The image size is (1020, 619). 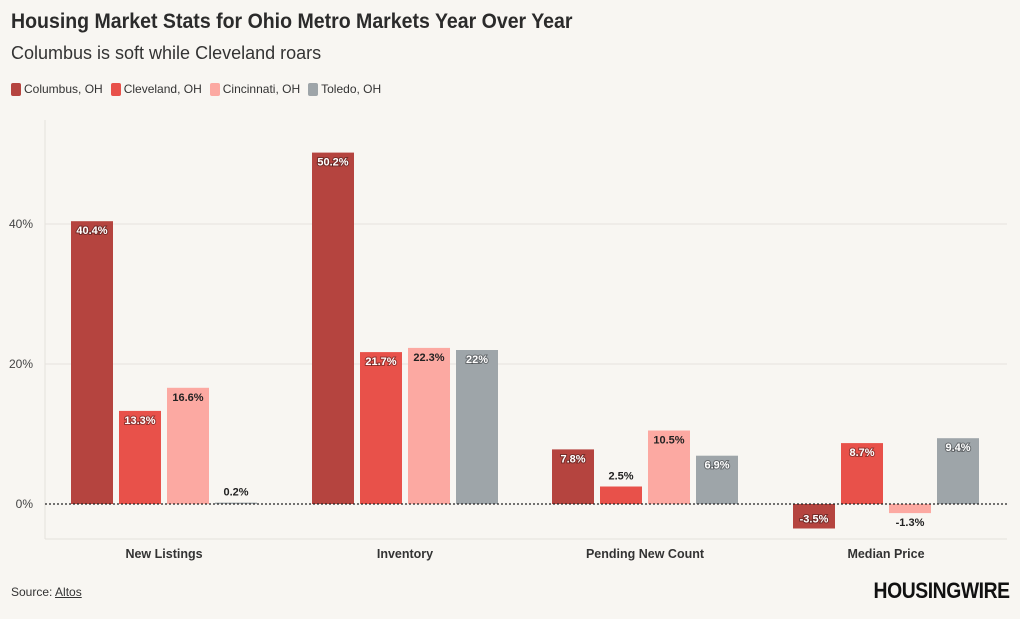 What do you see at coordinates (332, 163) in the screenshot?
I see `data-label-columbus-oh-inventory: 50.2%` at bounding box center [332, 163].